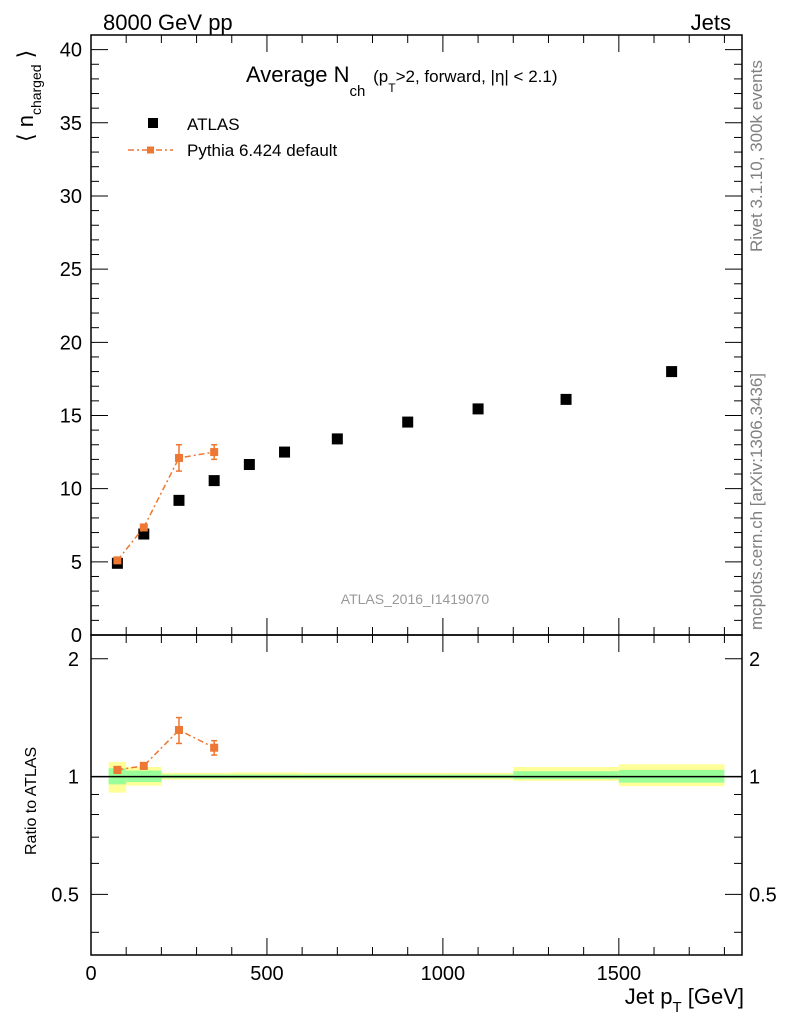 Image resolution: width=786 pixels, height=1024 pixels. Describe the element at coordinates (90, 974) in the screenshot. I see `xtick-label: 0` at that location.